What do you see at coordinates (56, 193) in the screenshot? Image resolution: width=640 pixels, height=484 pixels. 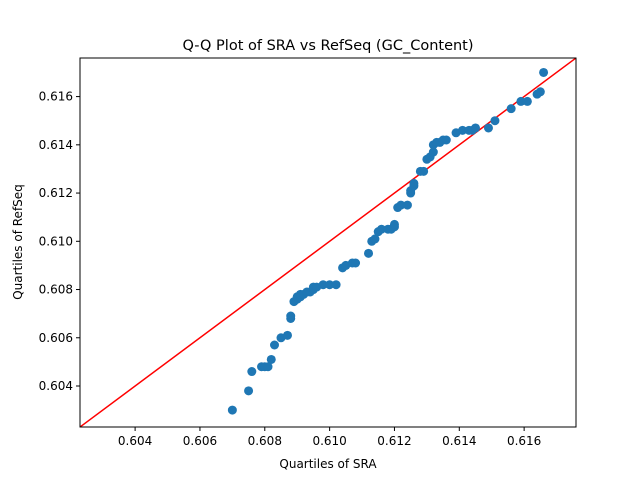 I see `y-tick-label: 0.612` at bounding box center [56, 193].